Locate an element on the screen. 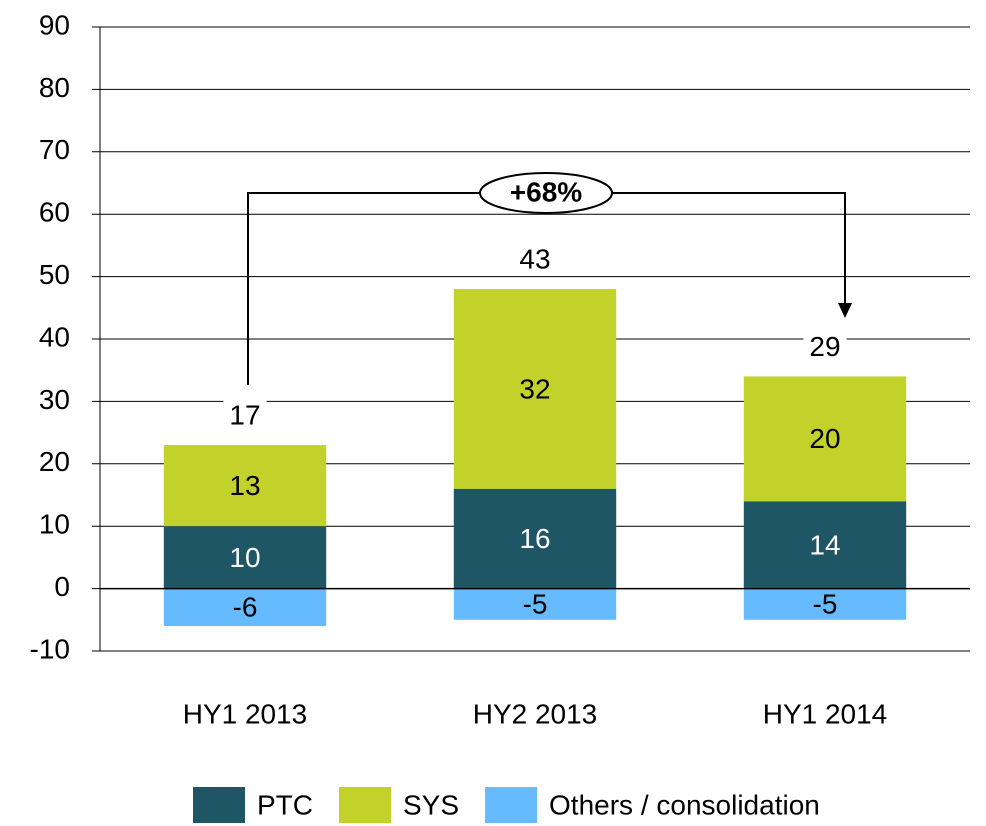  total-label: 17 is located at coordinates (244, 414).